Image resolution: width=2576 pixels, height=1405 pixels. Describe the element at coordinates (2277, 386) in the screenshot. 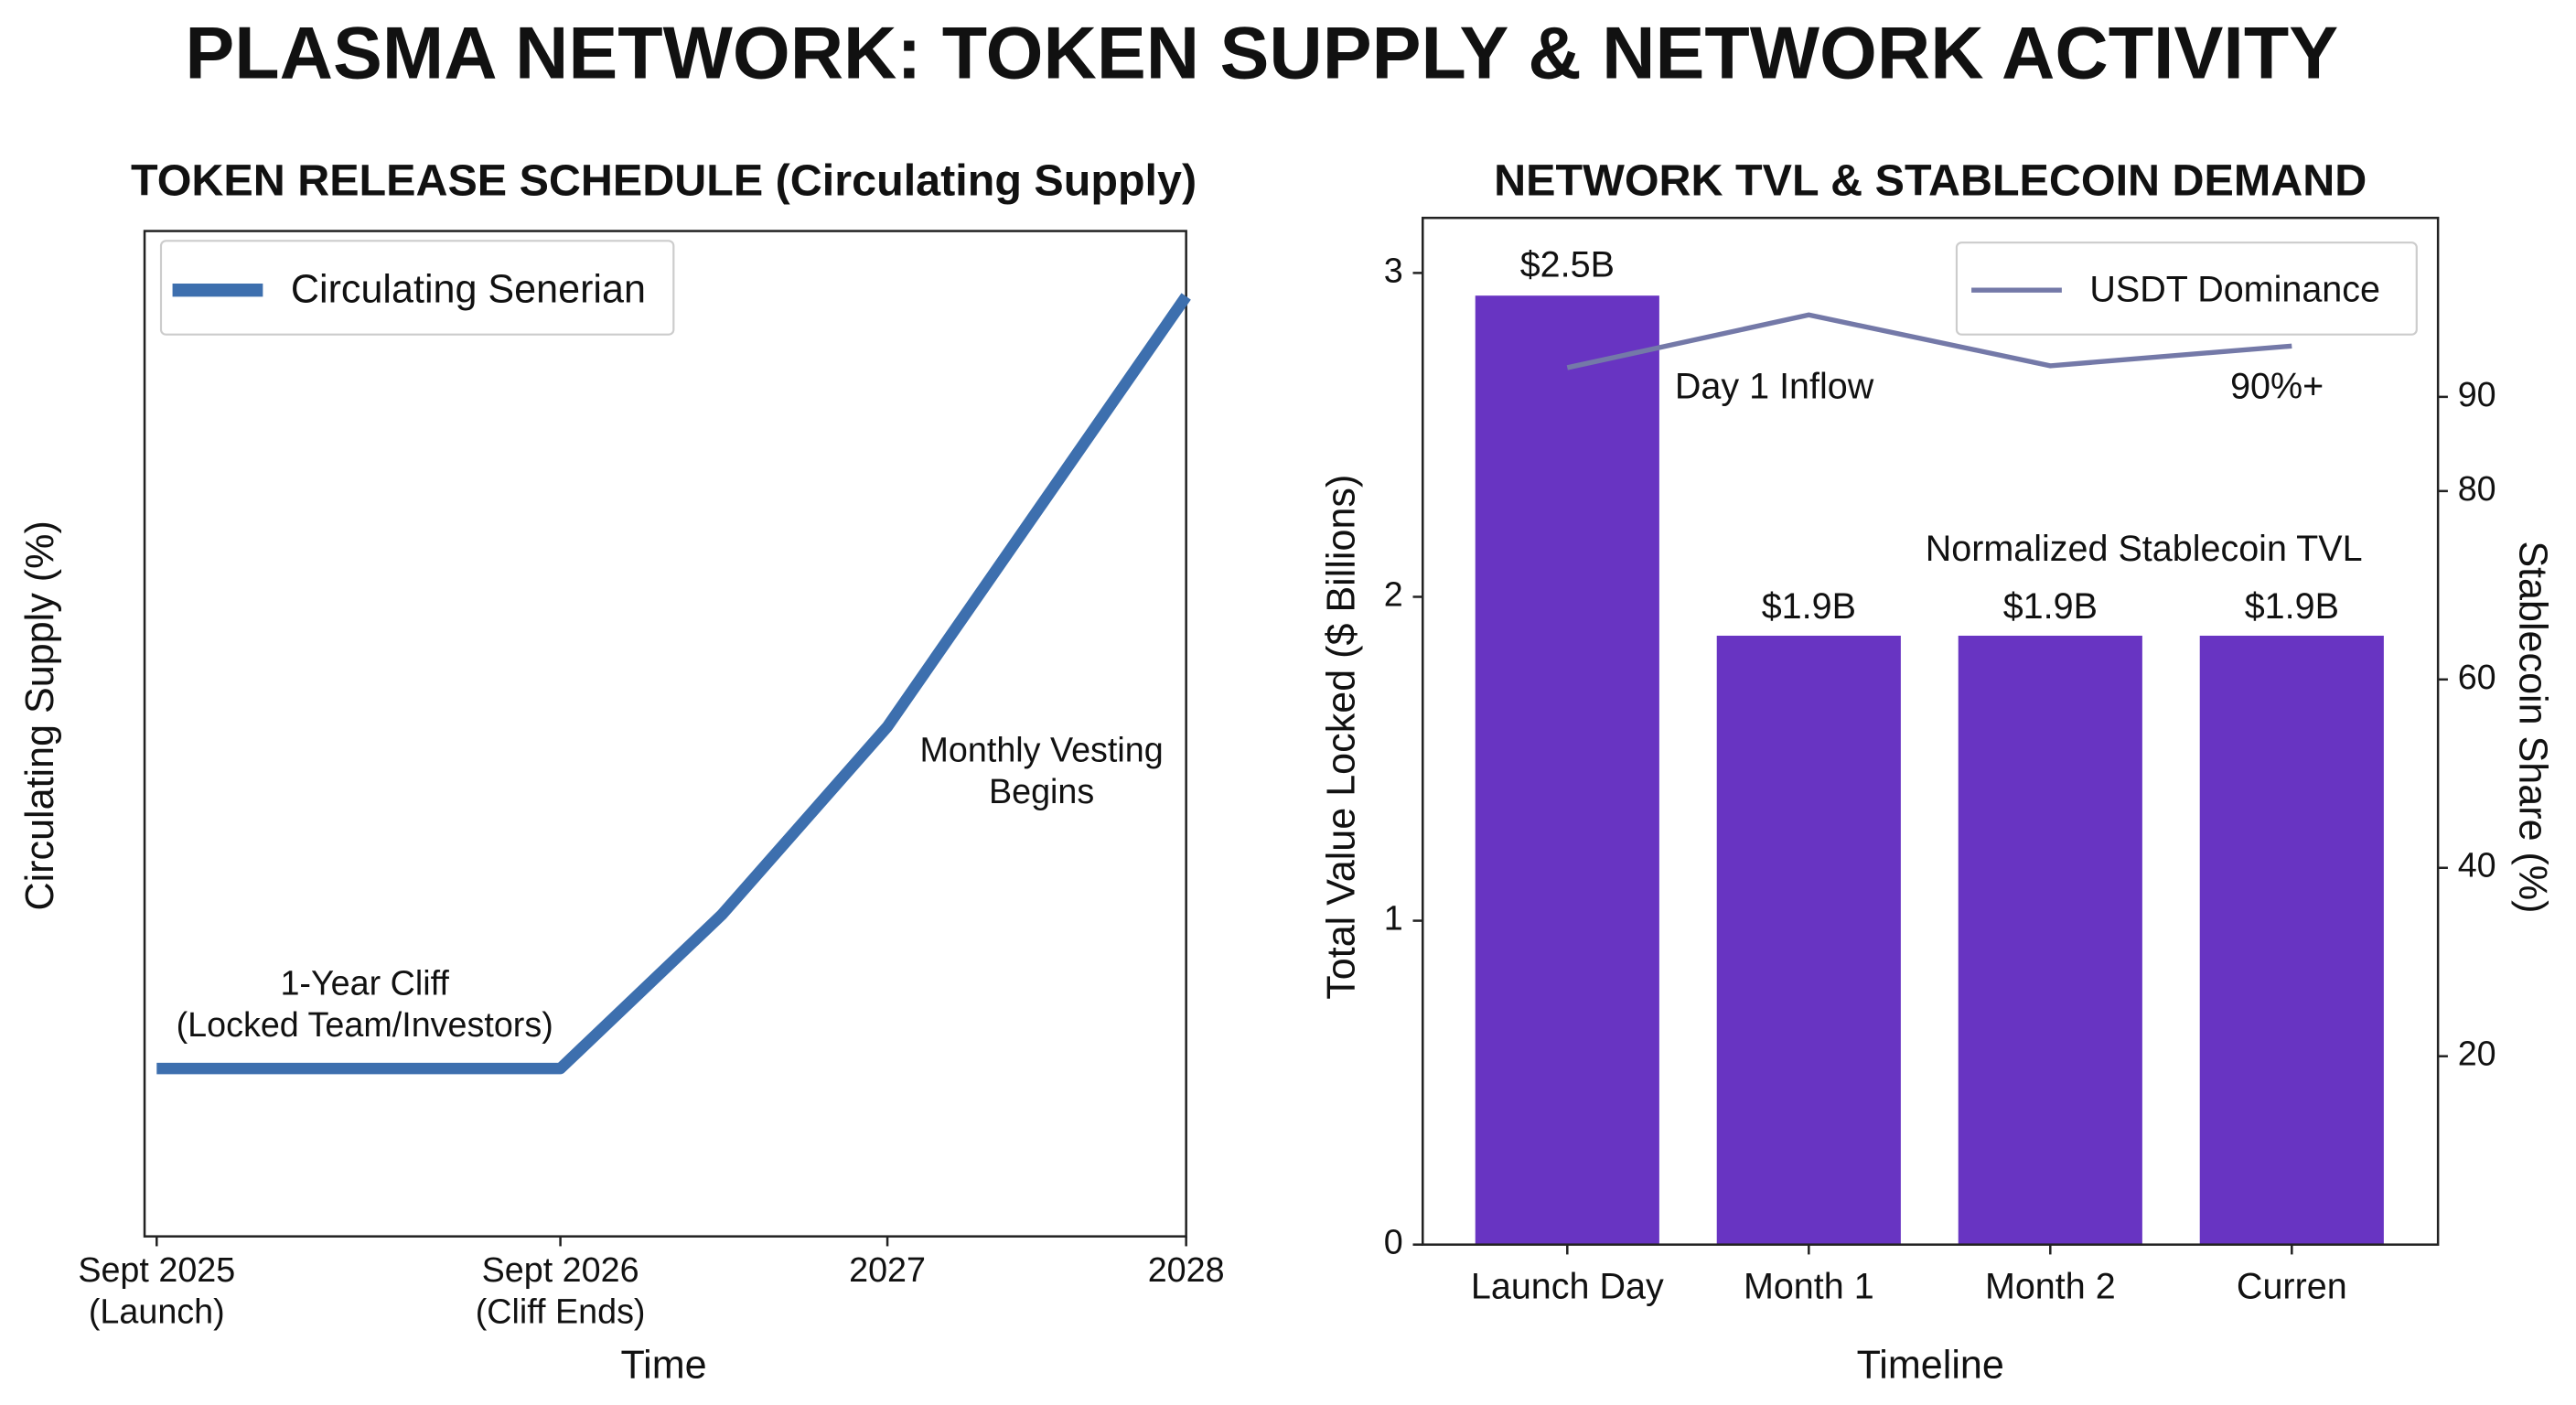

I see `annotation: 90%+` at that location.